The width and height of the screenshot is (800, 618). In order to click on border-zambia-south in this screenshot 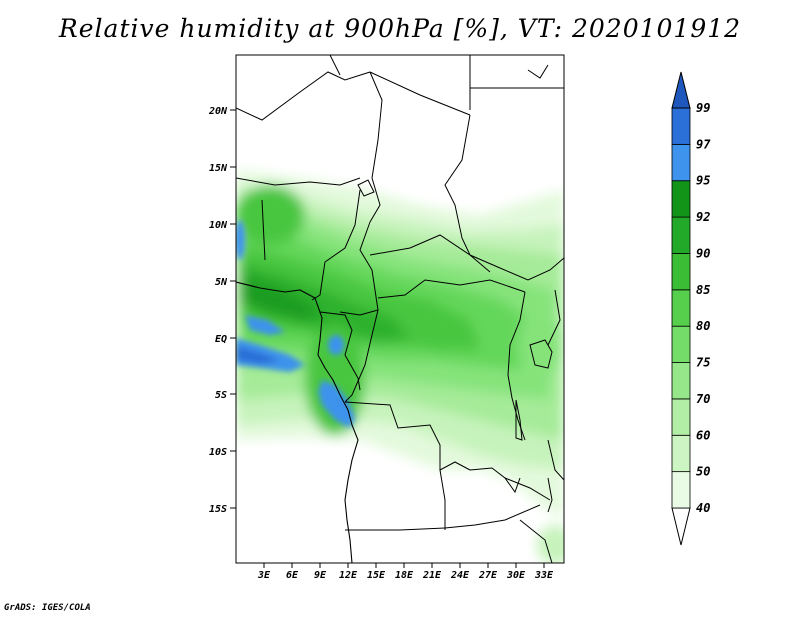, I will do `click(492, 516)`.